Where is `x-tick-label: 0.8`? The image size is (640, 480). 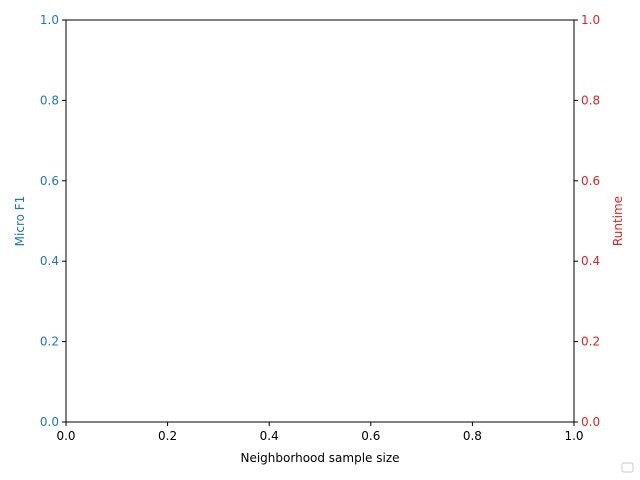 x-tick-label: 0.8 is located at coordinates (472, 436).